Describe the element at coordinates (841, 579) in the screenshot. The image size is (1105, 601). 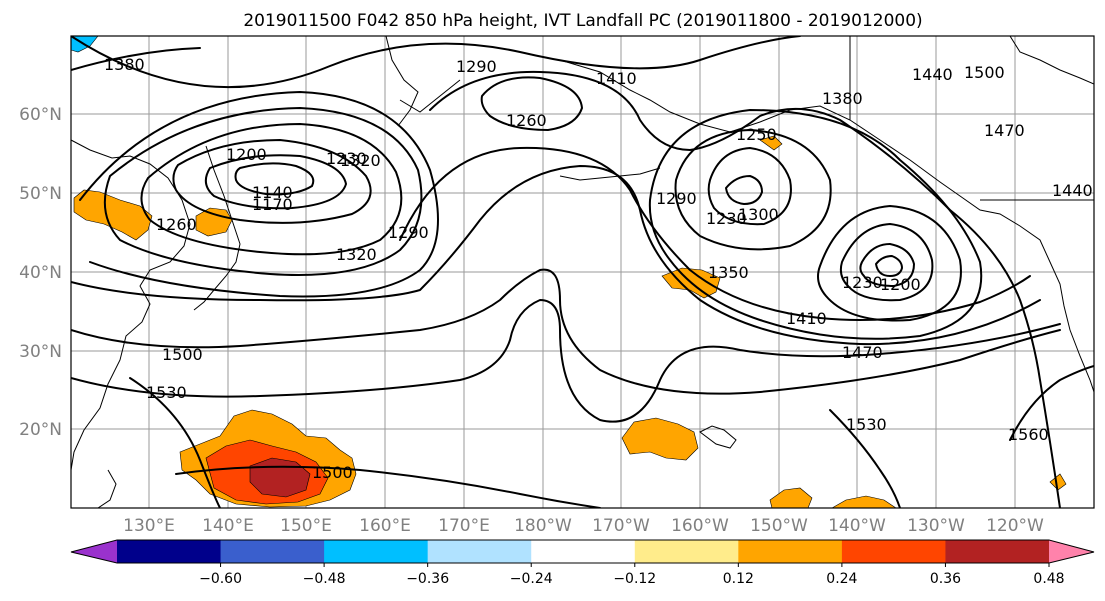
I see `colorbar-tick-label: 0.24` at that location.